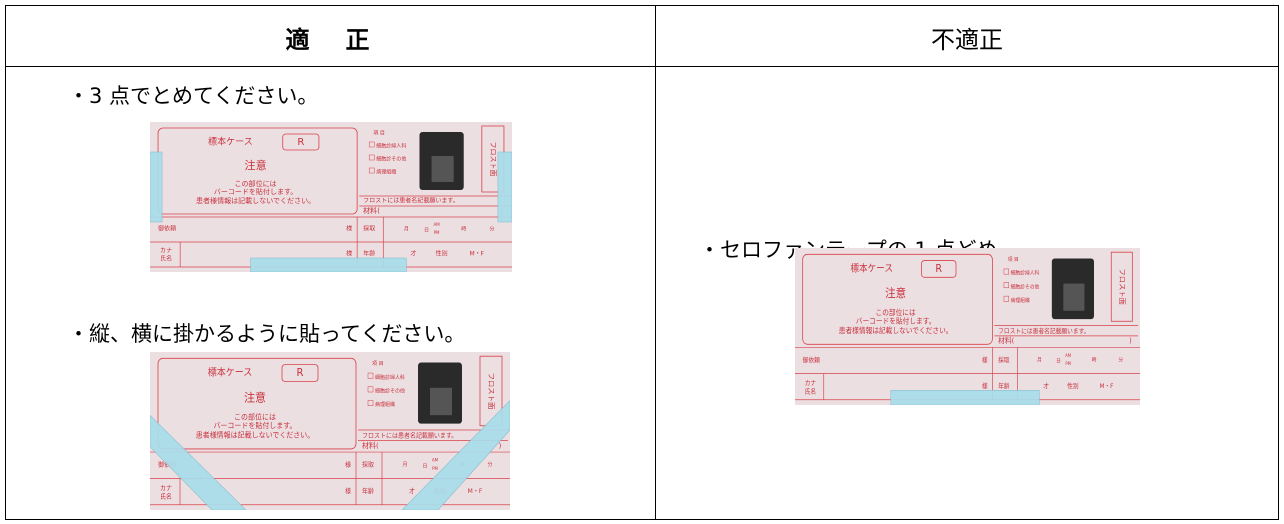 This screenshot has width=1284, height=524. Describe the element at coordinates (655, 262) in the screenshot. I see `column-divider` at that location.